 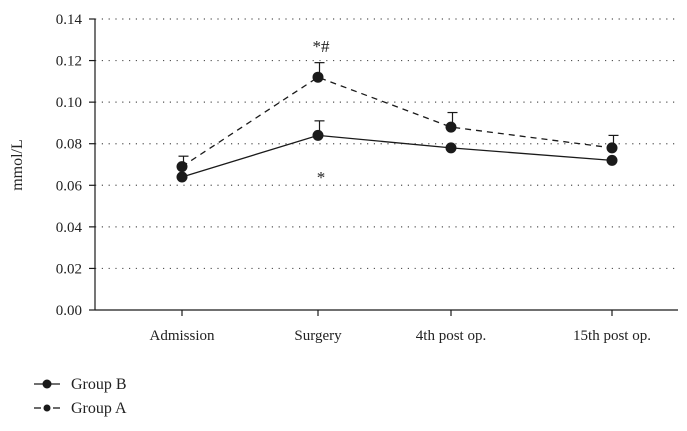 I want to click on x-tick-label: Admission, so click(x=182, y=336).